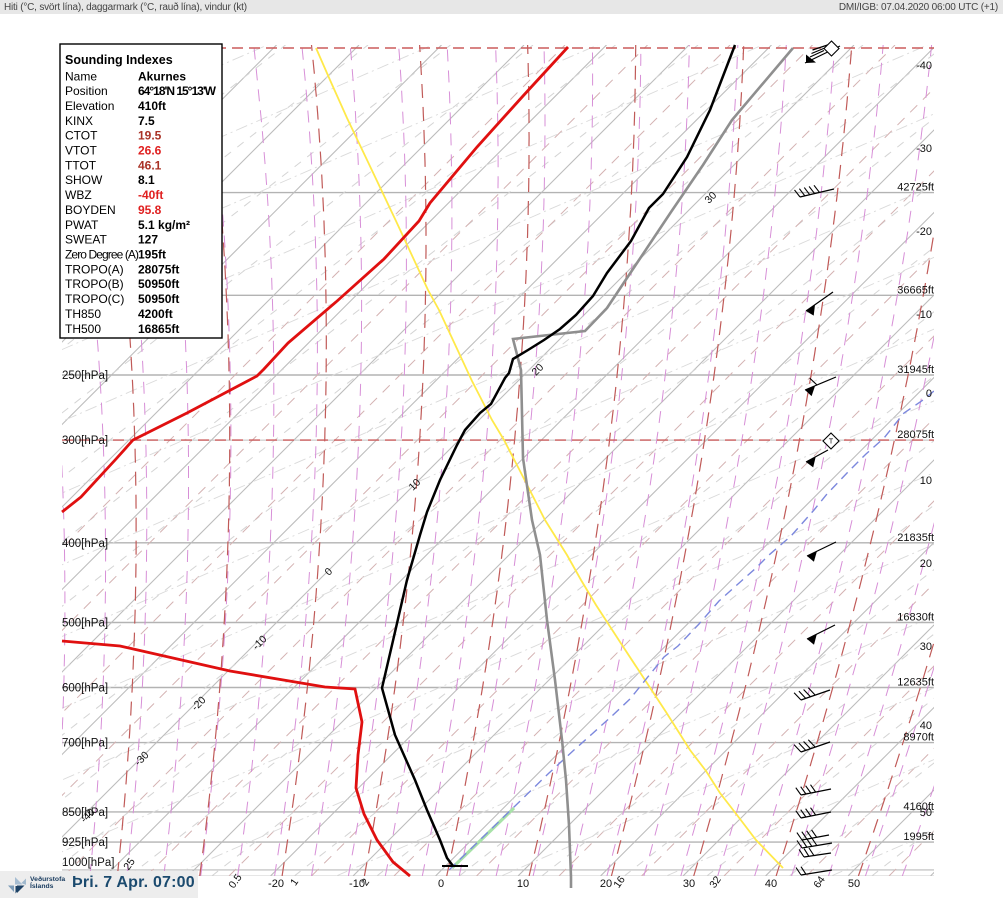  I want to click on svg-text: Name, so click(81, 76).